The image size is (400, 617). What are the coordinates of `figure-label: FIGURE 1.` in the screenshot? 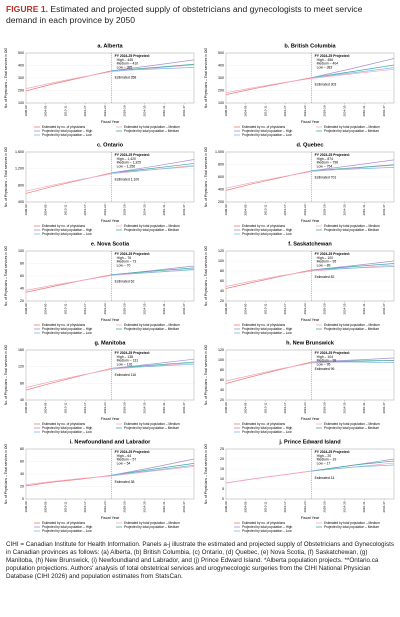 It's located at (27, 9).